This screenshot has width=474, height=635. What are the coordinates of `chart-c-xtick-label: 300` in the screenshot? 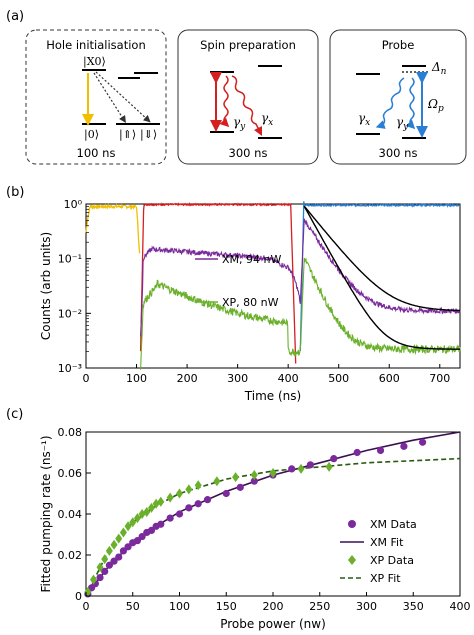 It's located at (366, 606).